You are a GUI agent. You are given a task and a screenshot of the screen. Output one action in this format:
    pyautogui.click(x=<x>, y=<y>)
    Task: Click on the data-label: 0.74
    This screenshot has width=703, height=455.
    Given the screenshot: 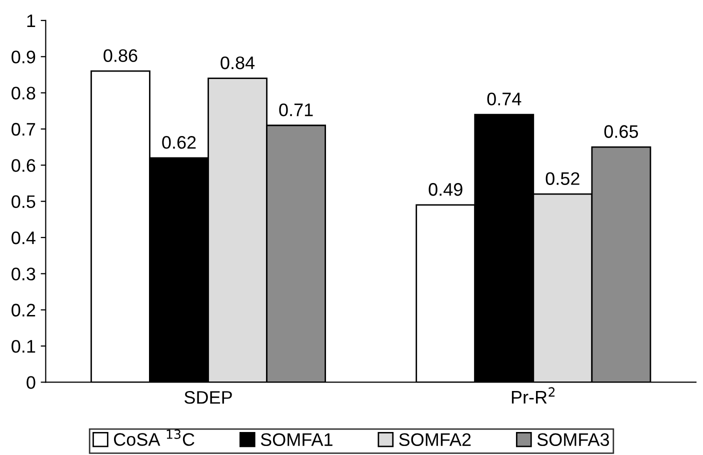 What is the action you would take?
    pyautogui.click(x=504, y=99)
    